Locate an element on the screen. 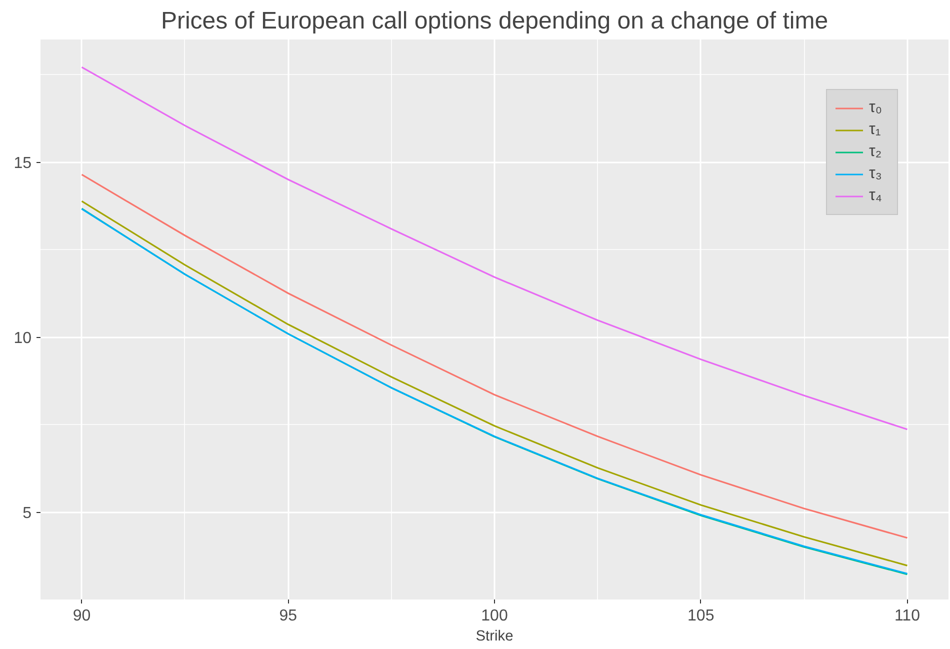  x-tick-label: 95 is located at coordinates (288, 616).